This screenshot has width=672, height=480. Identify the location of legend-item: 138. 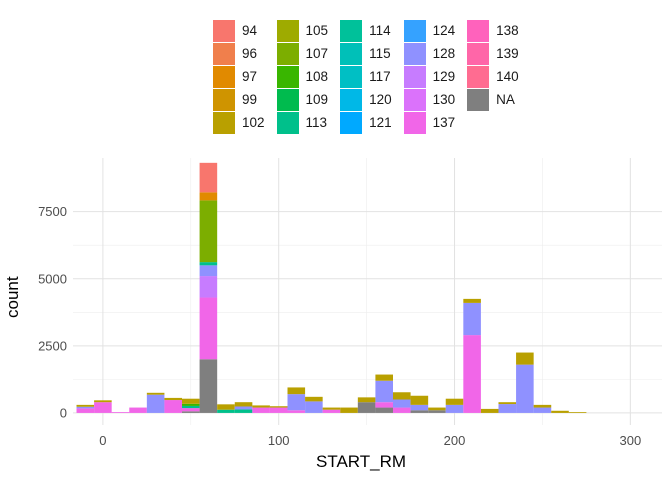
(493, 30).